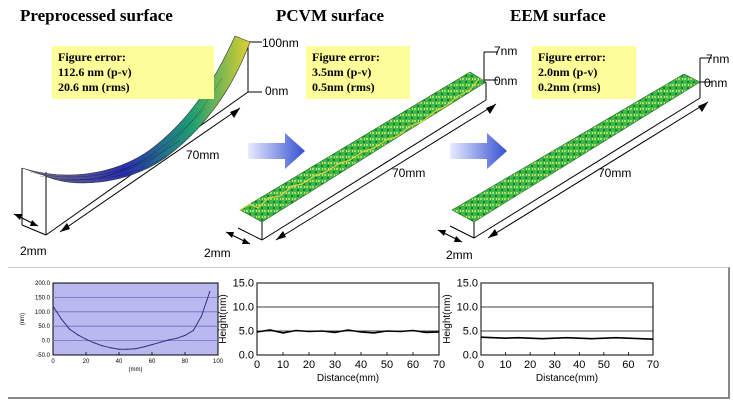 The height and width of the screenshot is (402, 733). Describe the element at coordinates (342, 72) in the screenshot. I see `error-pv: 3.5nm (p-v)` at that location.